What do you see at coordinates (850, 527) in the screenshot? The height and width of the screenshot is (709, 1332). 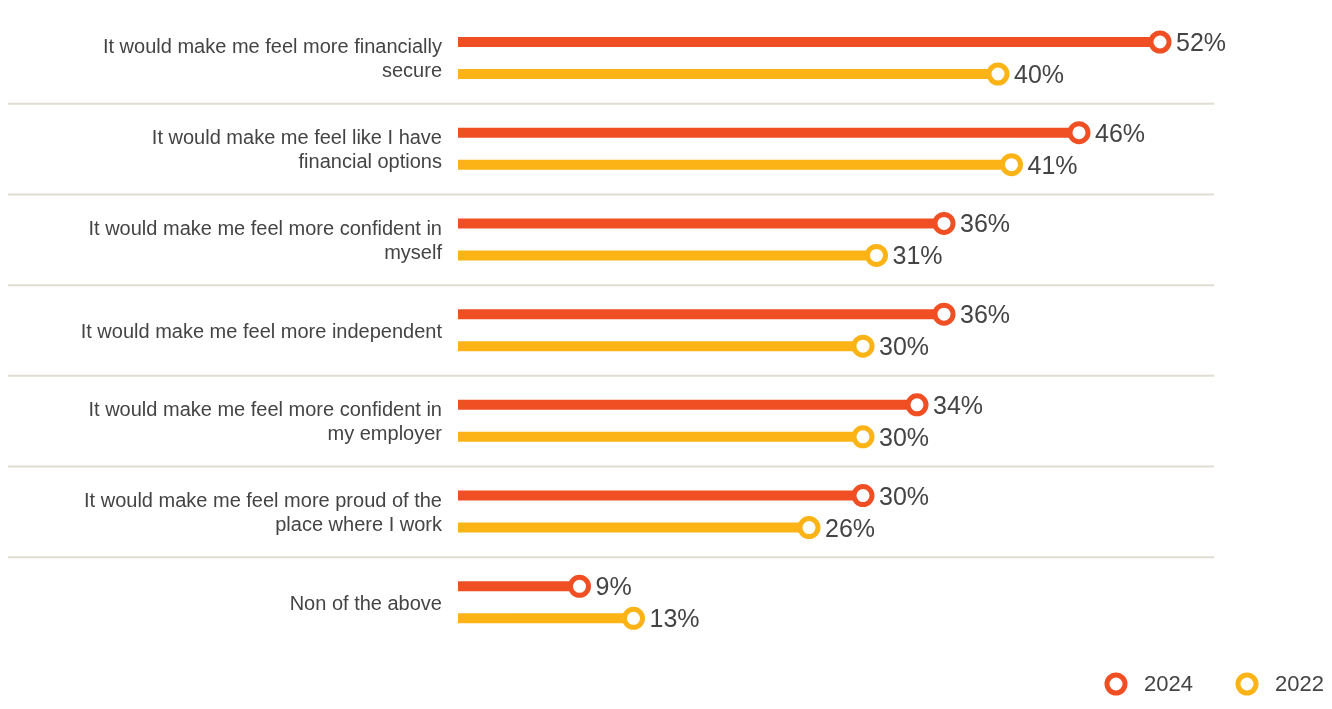 I see `data-label: 26%` at bounding box center [850, 527].